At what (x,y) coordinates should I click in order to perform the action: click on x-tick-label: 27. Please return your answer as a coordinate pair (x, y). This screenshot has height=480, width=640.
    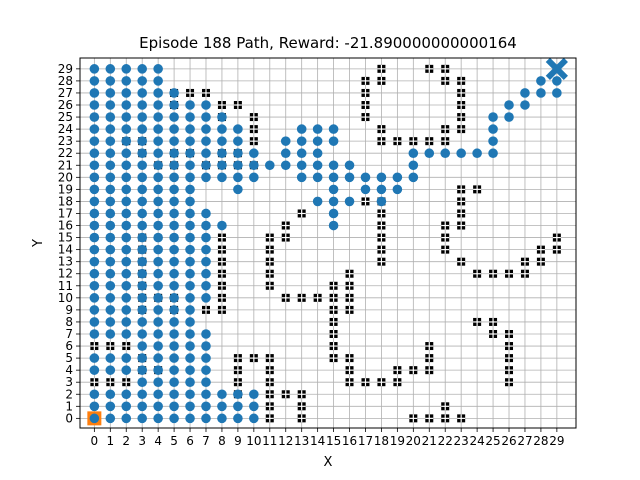
    Looking at the image, I should click on (524, 441).